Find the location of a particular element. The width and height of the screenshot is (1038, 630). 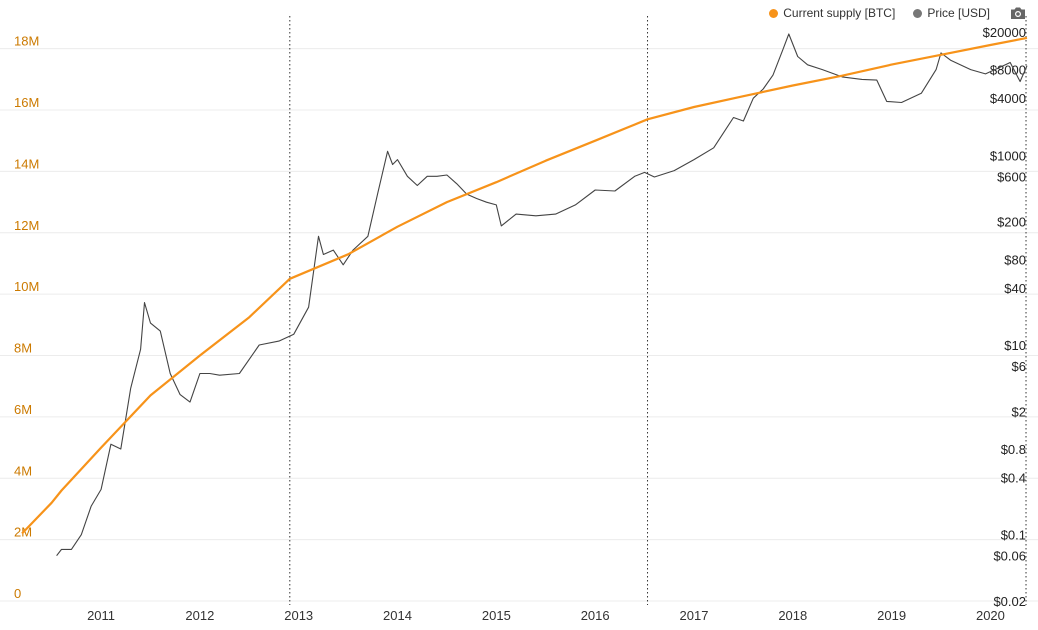

right-tick-label: $80 is located at coordinates (1015, 259).